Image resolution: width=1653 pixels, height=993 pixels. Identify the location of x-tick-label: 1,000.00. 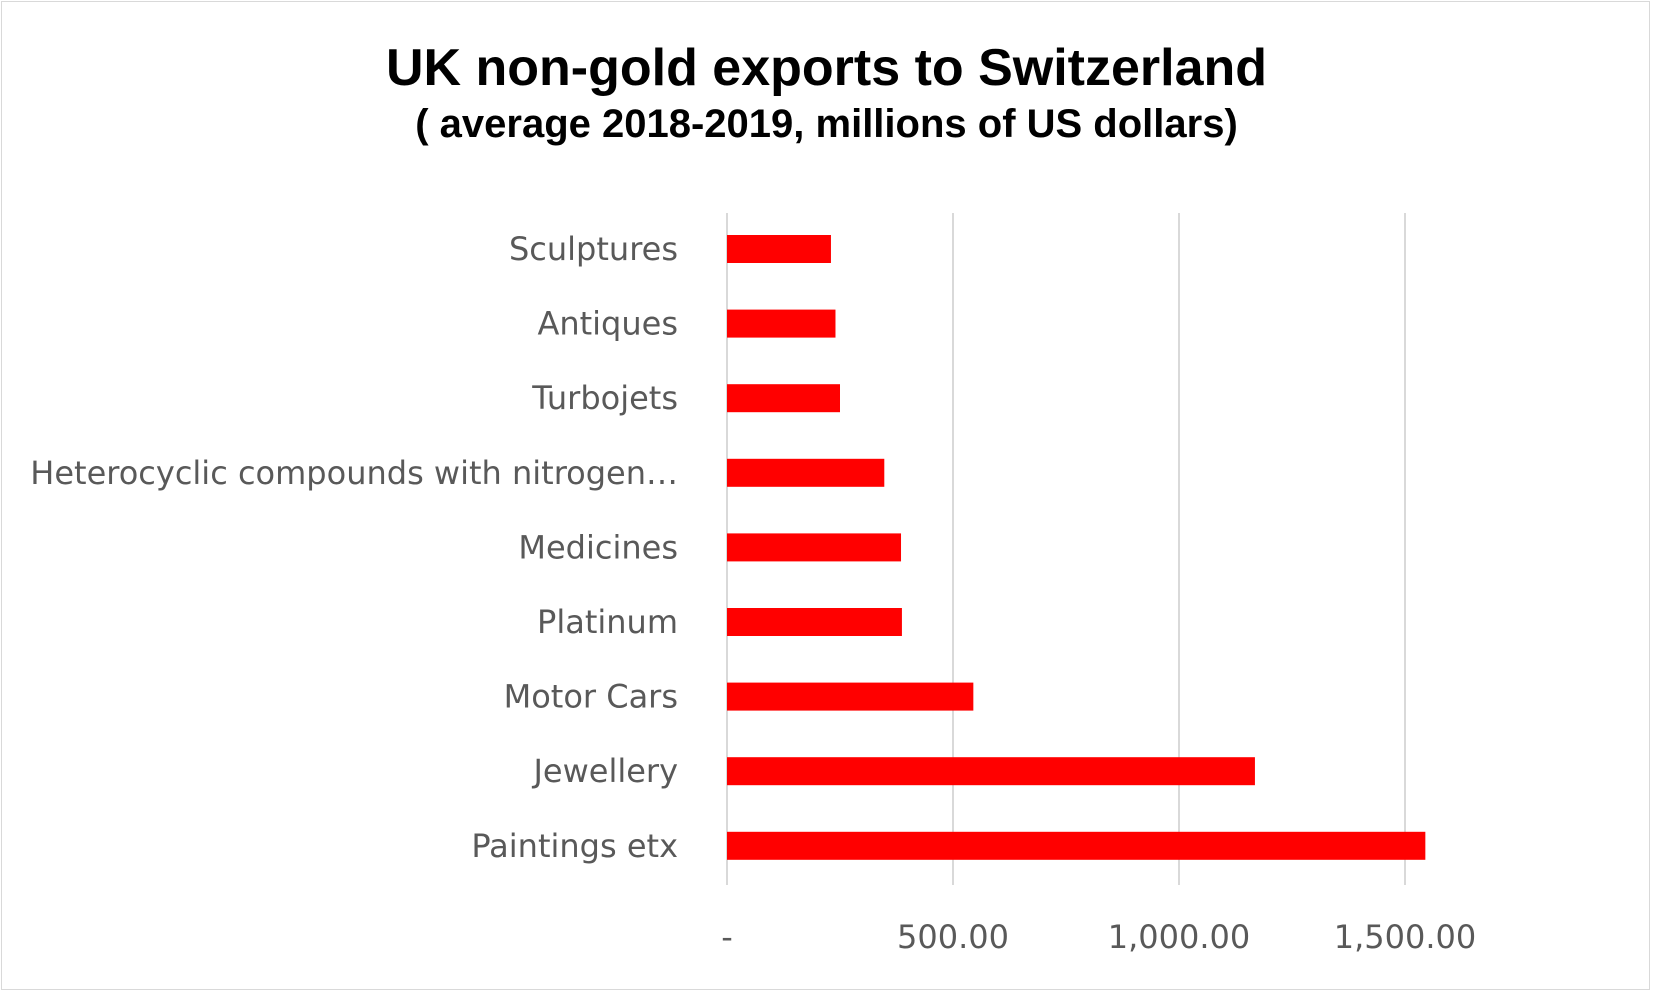
(1179, 937).